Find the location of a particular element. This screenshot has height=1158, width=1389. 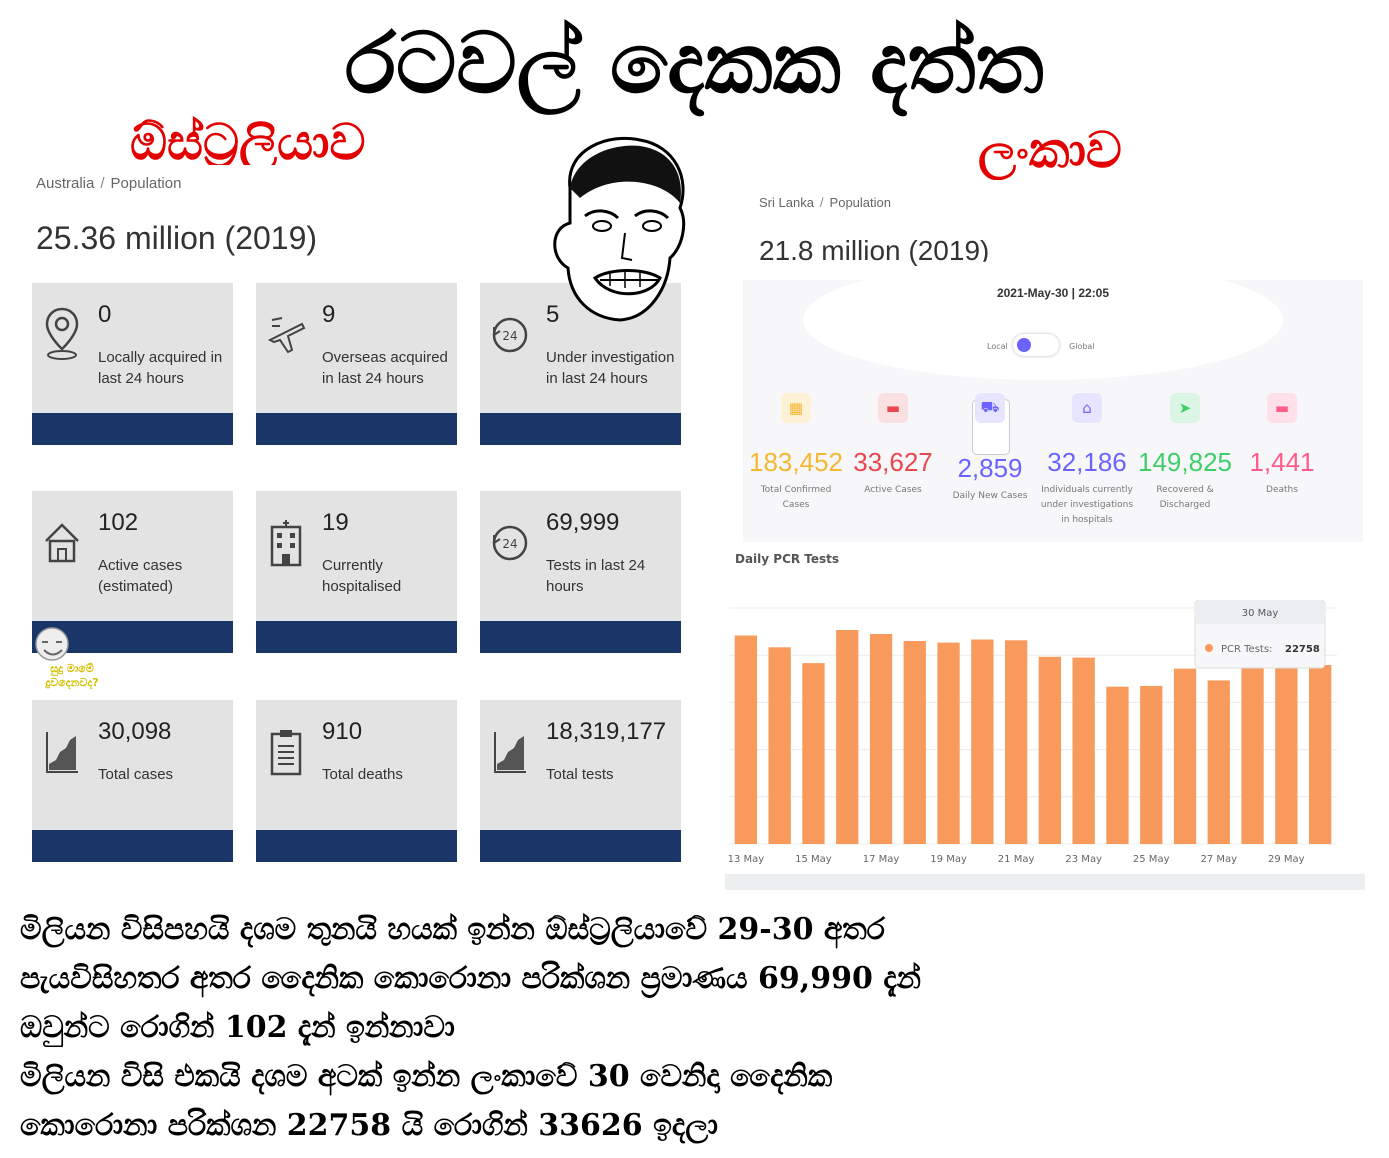

bar-27-may is located at coordinates (1218, 762).